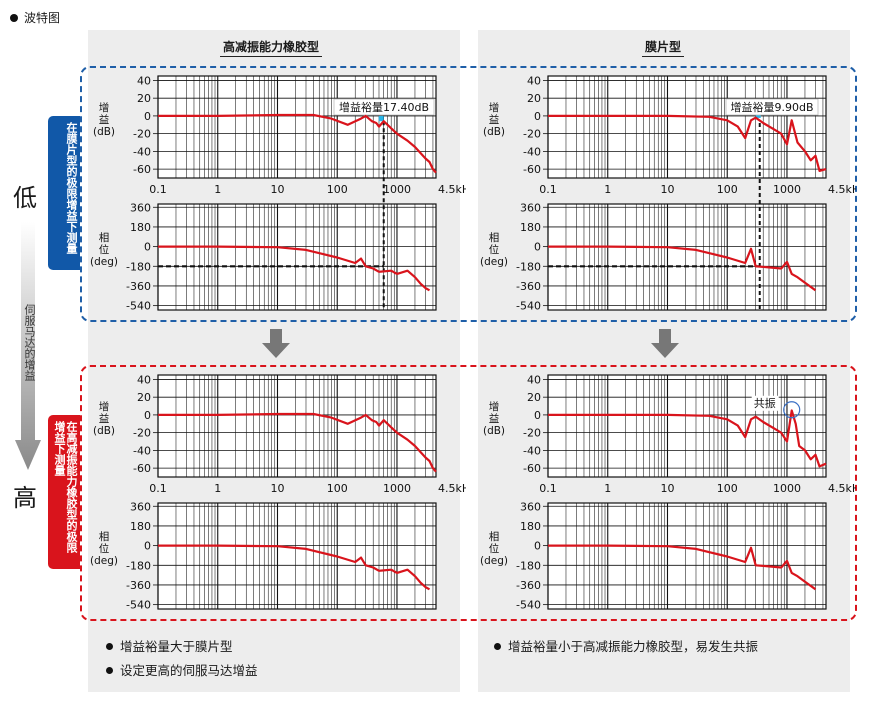  I want to click on down-arrow-diaphragm, so click(665, 343).